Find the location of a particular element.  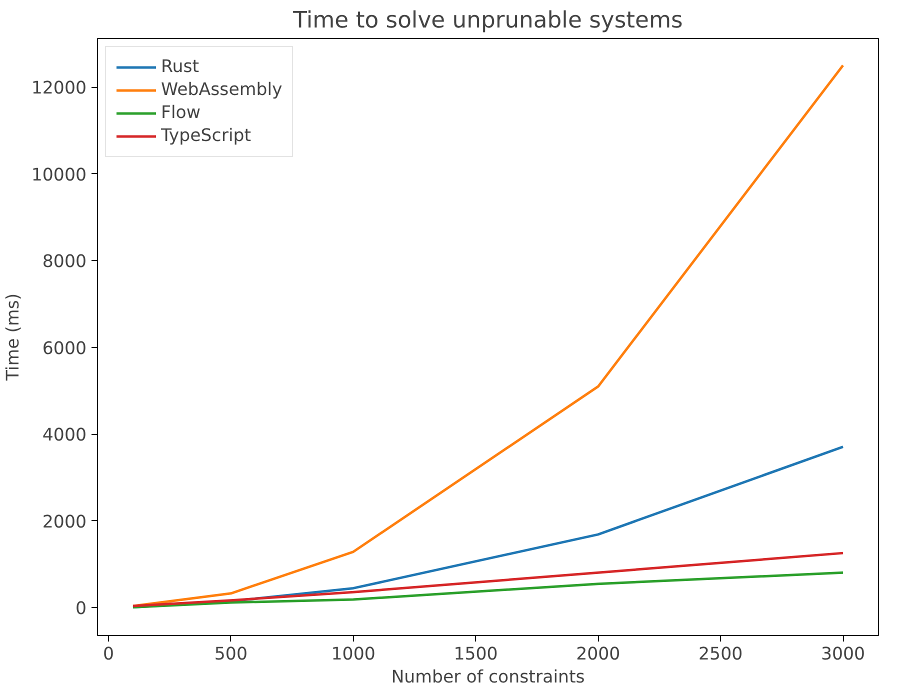

legend-label: WebAssembly is located at coordinates (221, 90).